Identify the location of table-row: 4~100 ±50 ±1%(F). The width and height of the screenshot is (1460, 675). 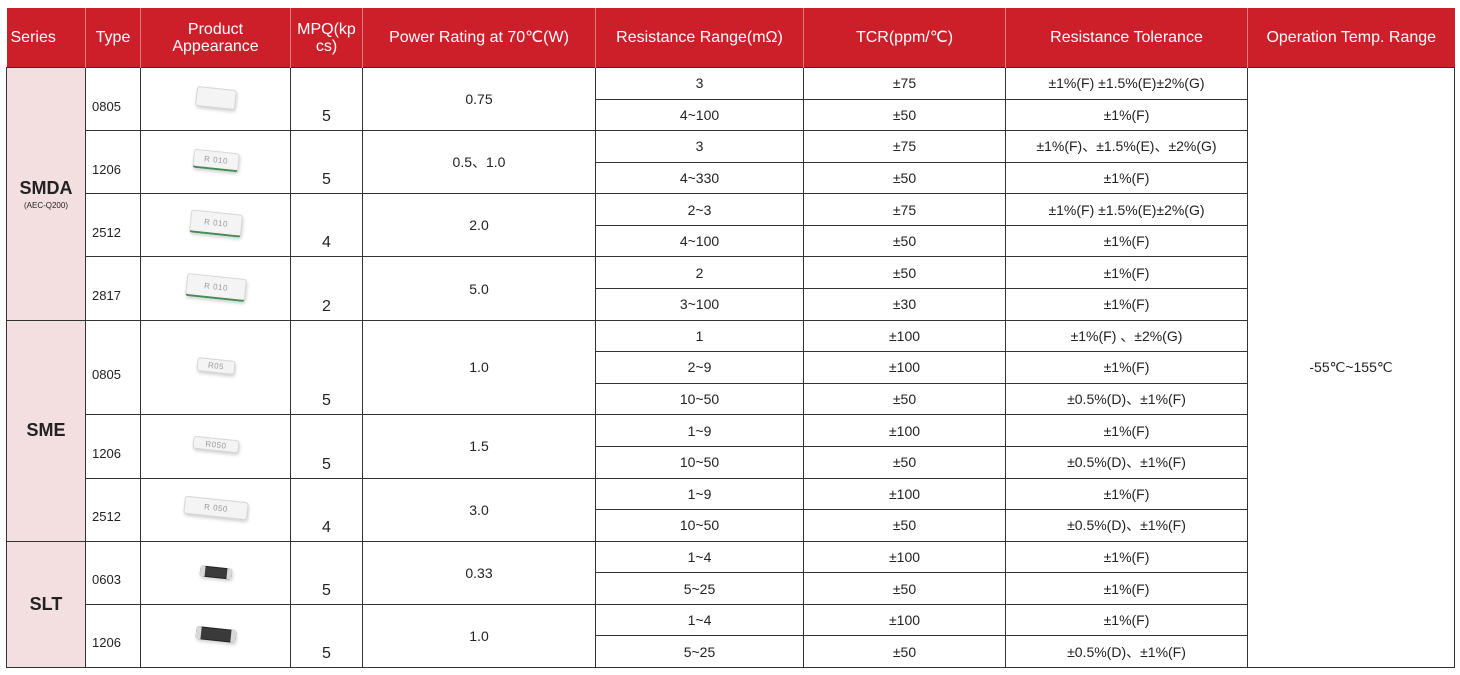
(731, 241).